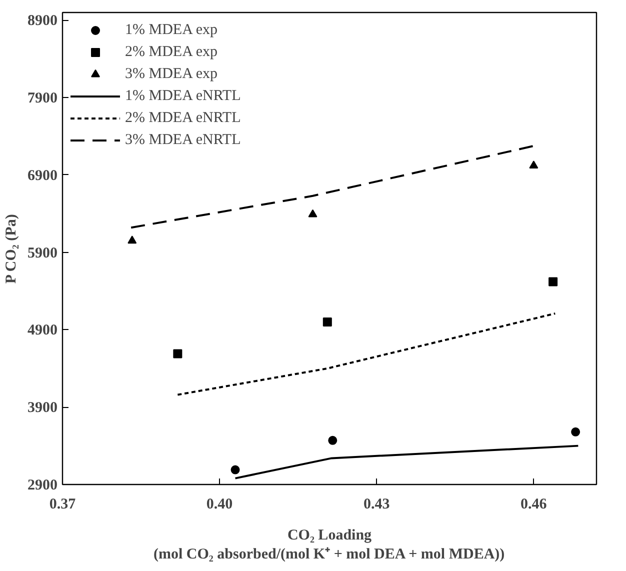  Describe the element at coordinates (43, 98) in the screenshot. I see `y-tick-label: 7900` at that location.